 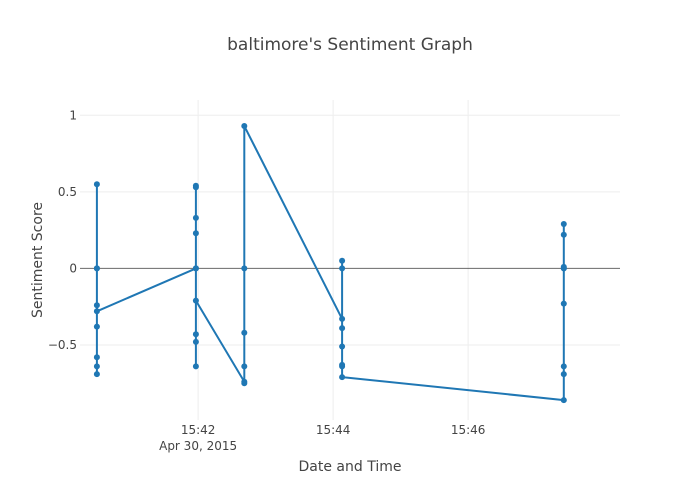 What do you see at coordinates (350, 45) in the screenshot?
I see `chart-title: baltimore's Sentiment Graph` at bounding box center [350, 45].